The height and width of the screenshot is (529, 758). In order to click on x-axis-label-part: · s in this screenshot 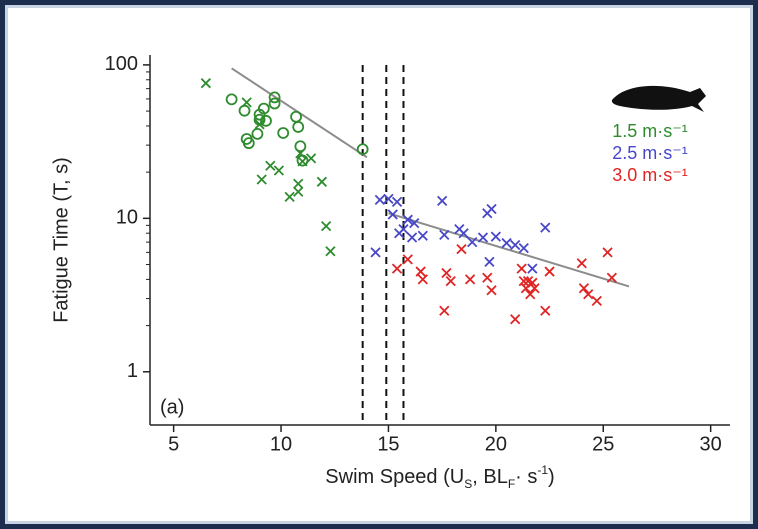, I will do `click(526, 477)`.